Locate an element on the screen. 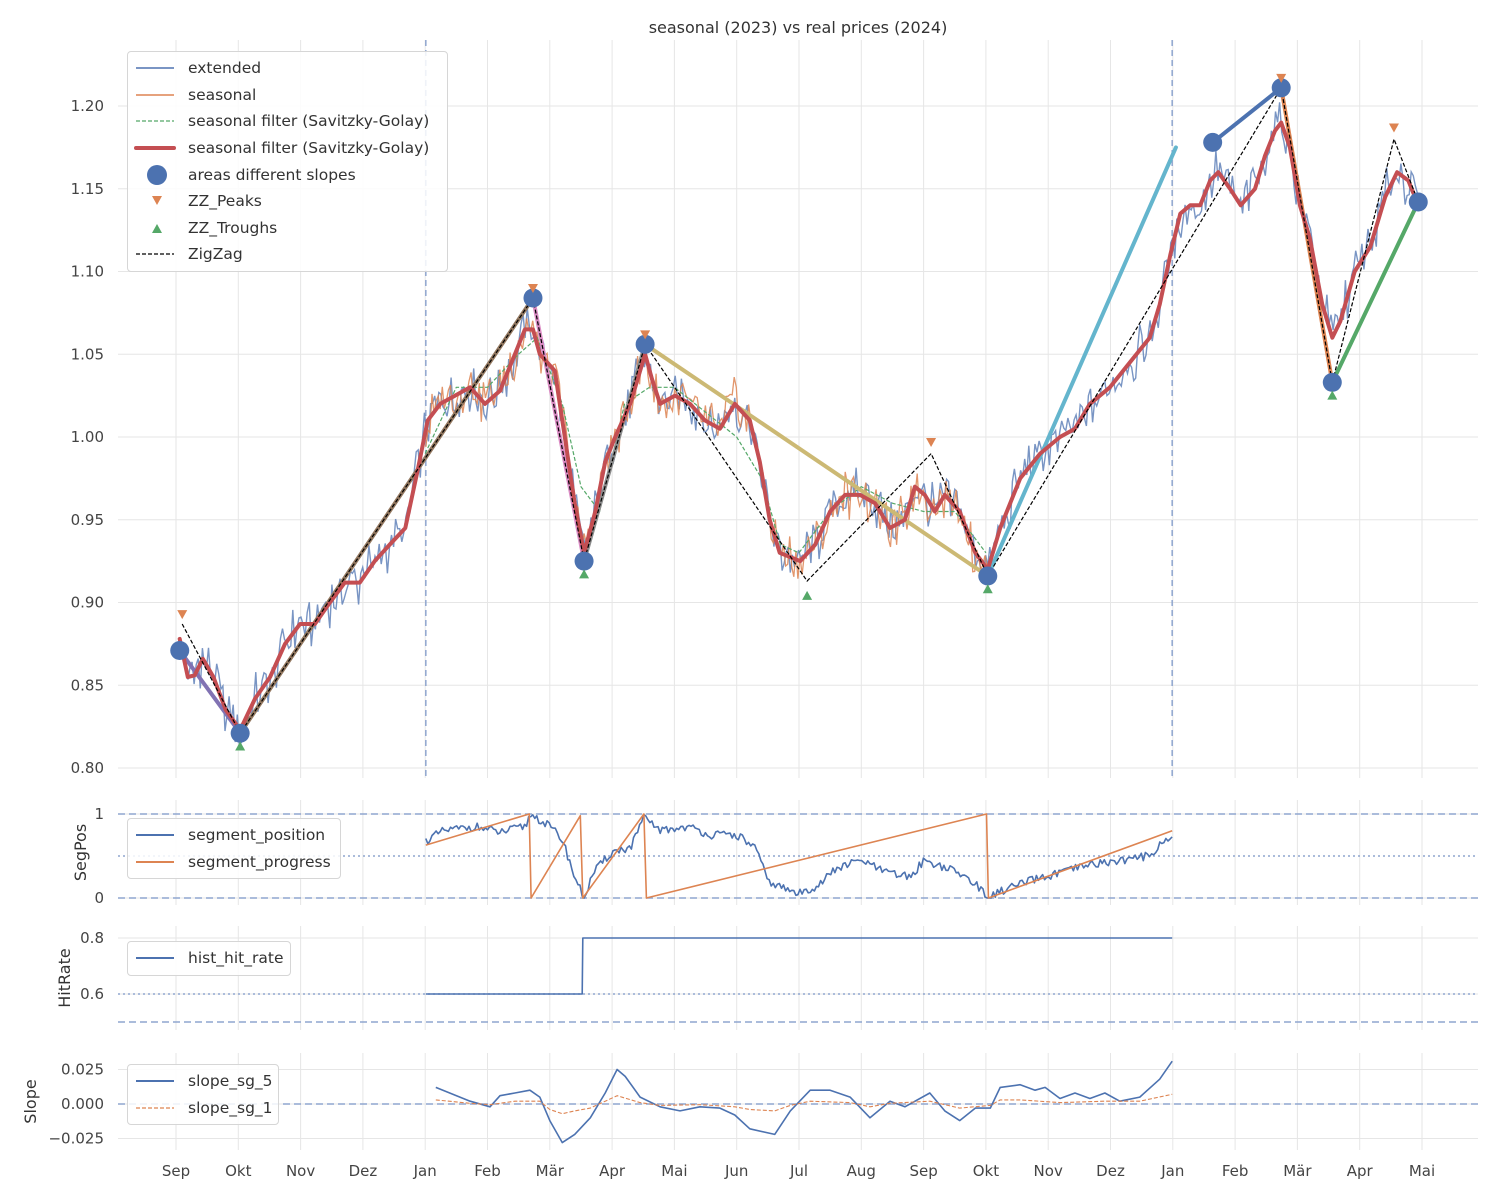  legend-item-seasonal: seasonal is located at coordinates (287, 95).